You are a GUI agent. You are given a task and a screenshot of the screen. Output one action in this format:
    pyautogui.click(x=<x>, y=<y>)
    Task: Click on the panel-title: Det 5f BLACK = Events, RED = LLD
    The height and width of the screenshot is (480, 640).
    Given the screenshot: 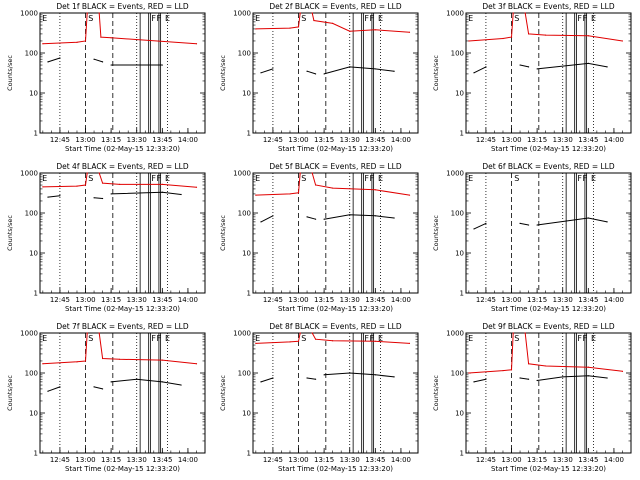 What is the action you would take?
    pyautogui.click(x=335, y=166)
    